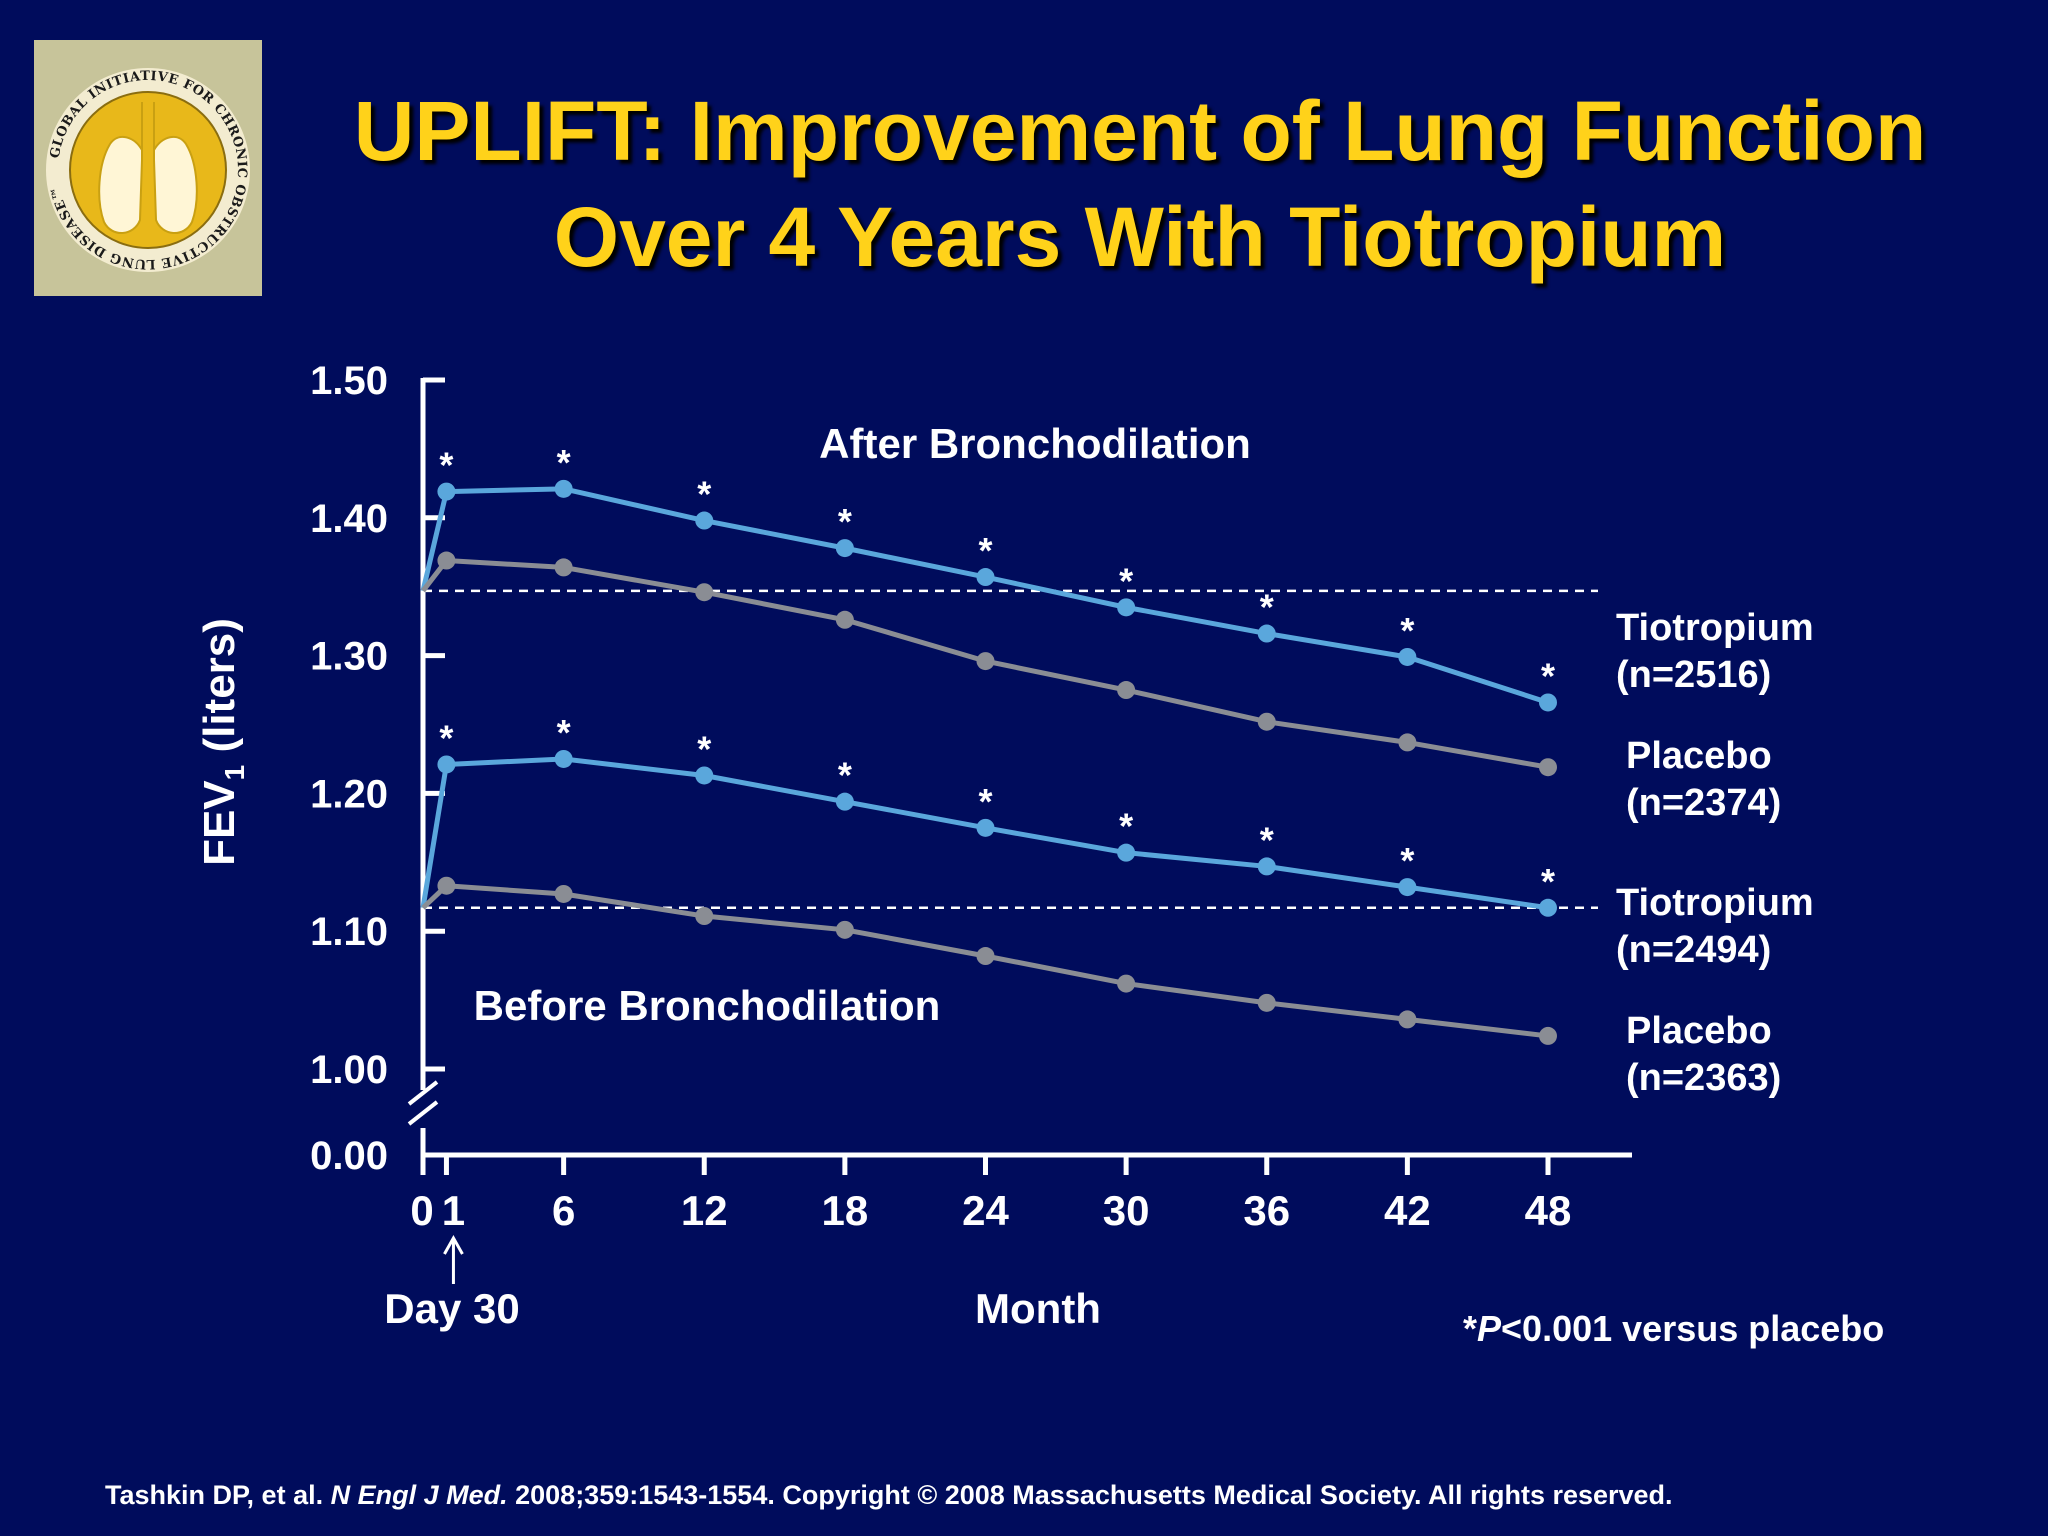 The height and width of the screenshot is (1536, 2048). I want to click on series-line-before-tiotropium, so click(984, 833).